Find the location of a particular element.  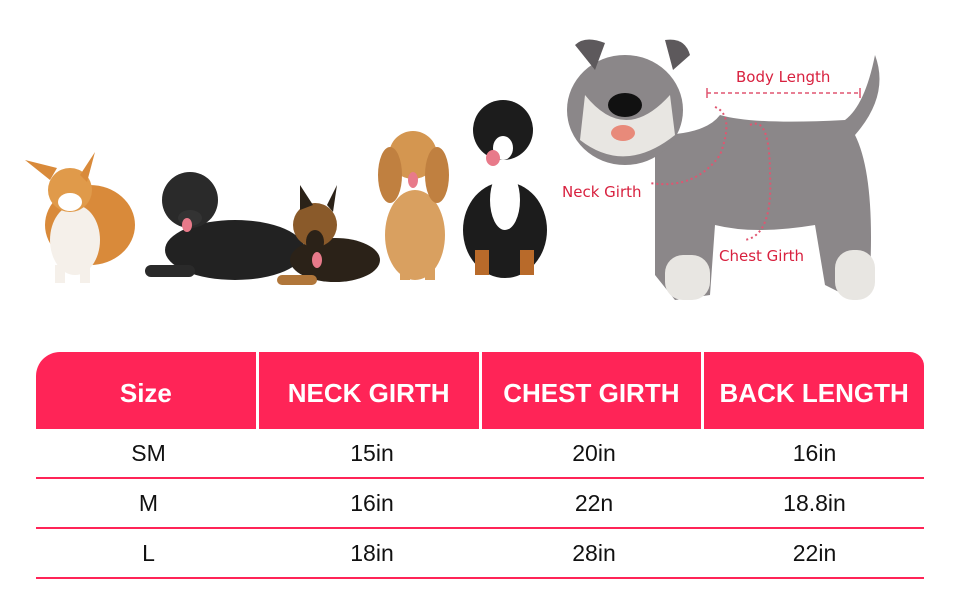

corgi-image is located at coordinates (80, 217).